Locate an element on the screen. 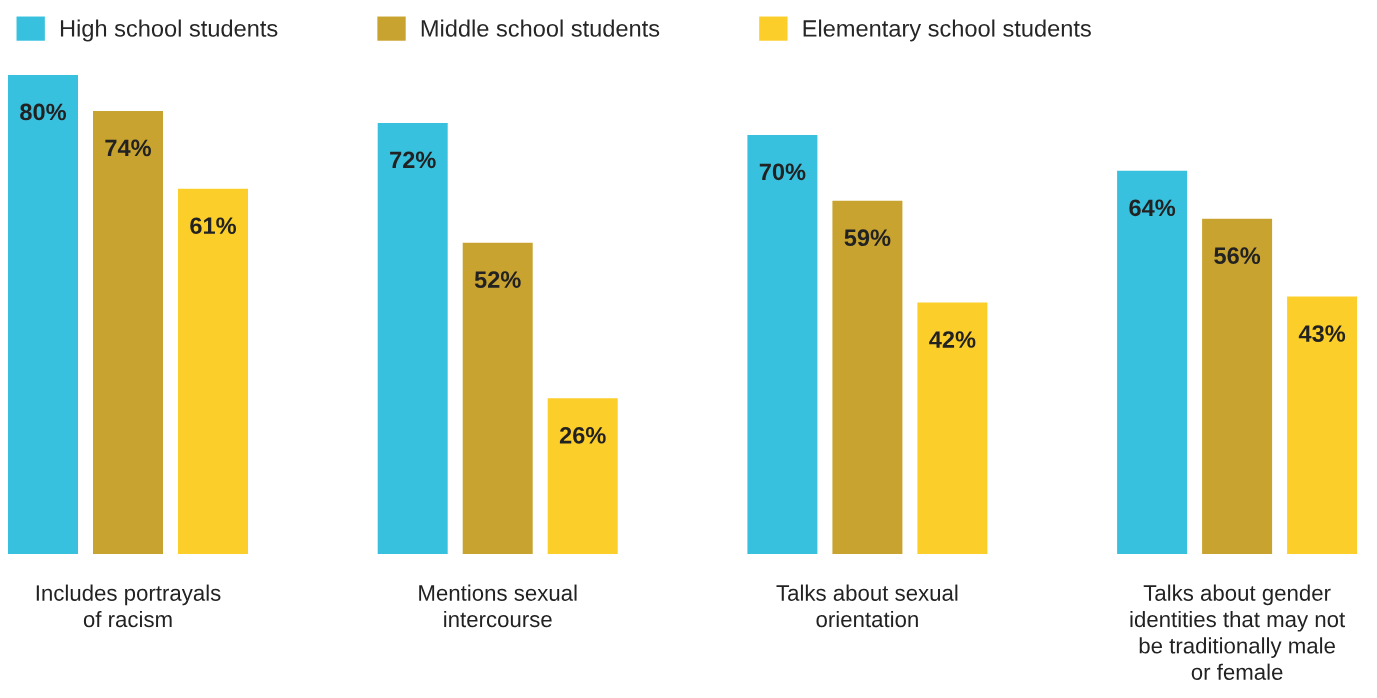  x-tick-label: Includes portrayals of racism is located at coordinates (128, 606).